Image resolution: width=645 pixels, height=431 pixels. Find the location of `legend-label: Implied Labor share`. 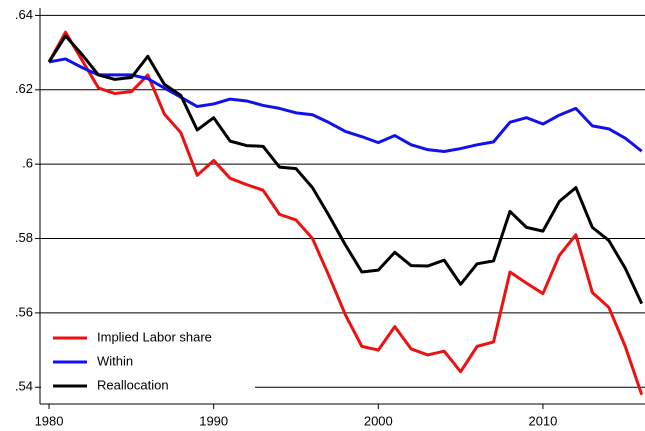

legend-label: Implied Labor share is located at coordinates (154, 336).